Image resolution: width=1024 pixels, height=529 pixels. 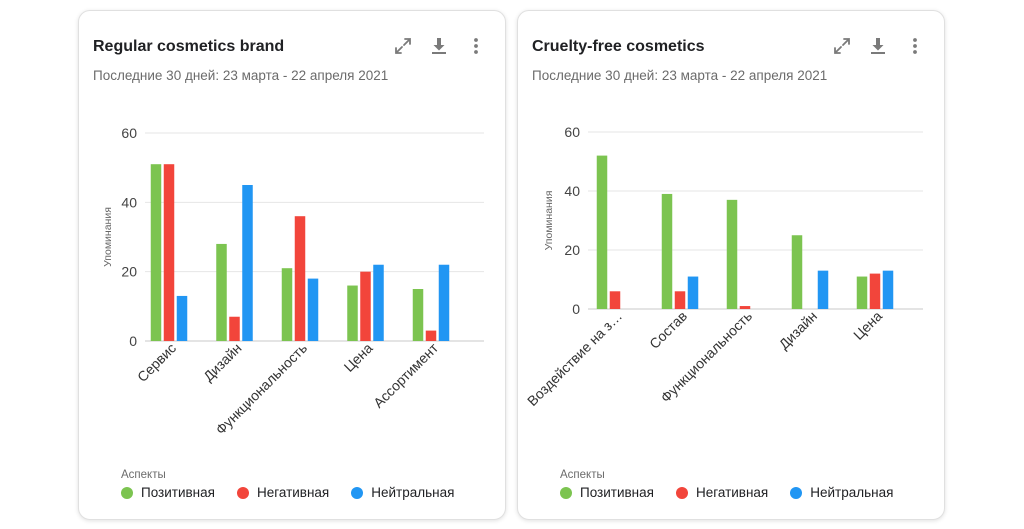 I want to click on x-tick-label: Состав, so click(x=668, y=330).